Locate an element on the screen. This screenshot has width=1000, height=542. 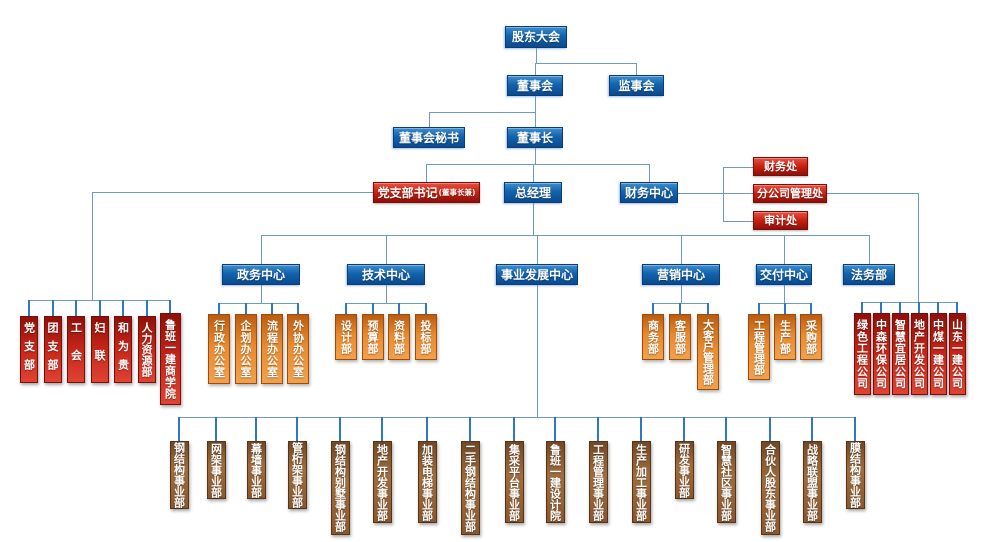
node-label: 事业发展中心 is located at coordinates (536, 274).